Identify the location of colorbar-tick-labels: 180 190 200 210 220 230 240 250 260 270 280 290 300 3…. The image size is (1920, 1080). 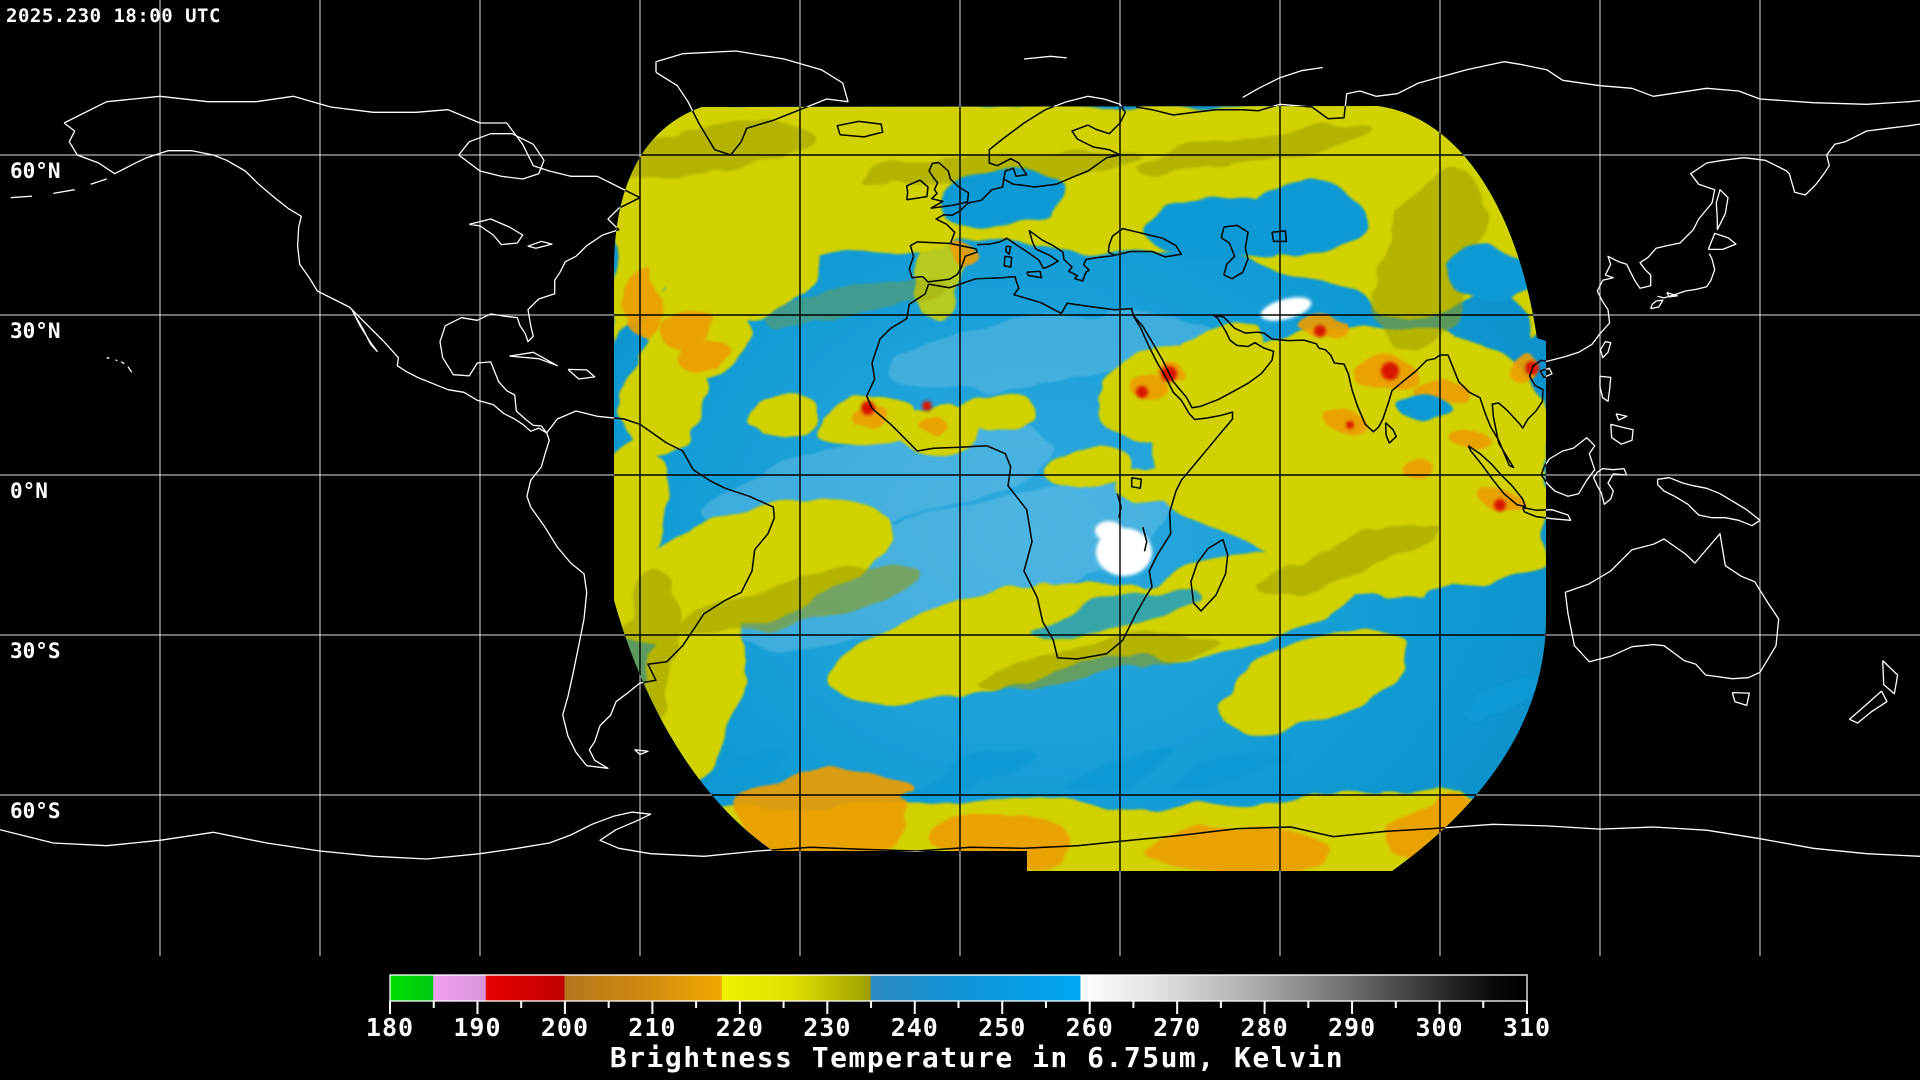
(958, 1027).